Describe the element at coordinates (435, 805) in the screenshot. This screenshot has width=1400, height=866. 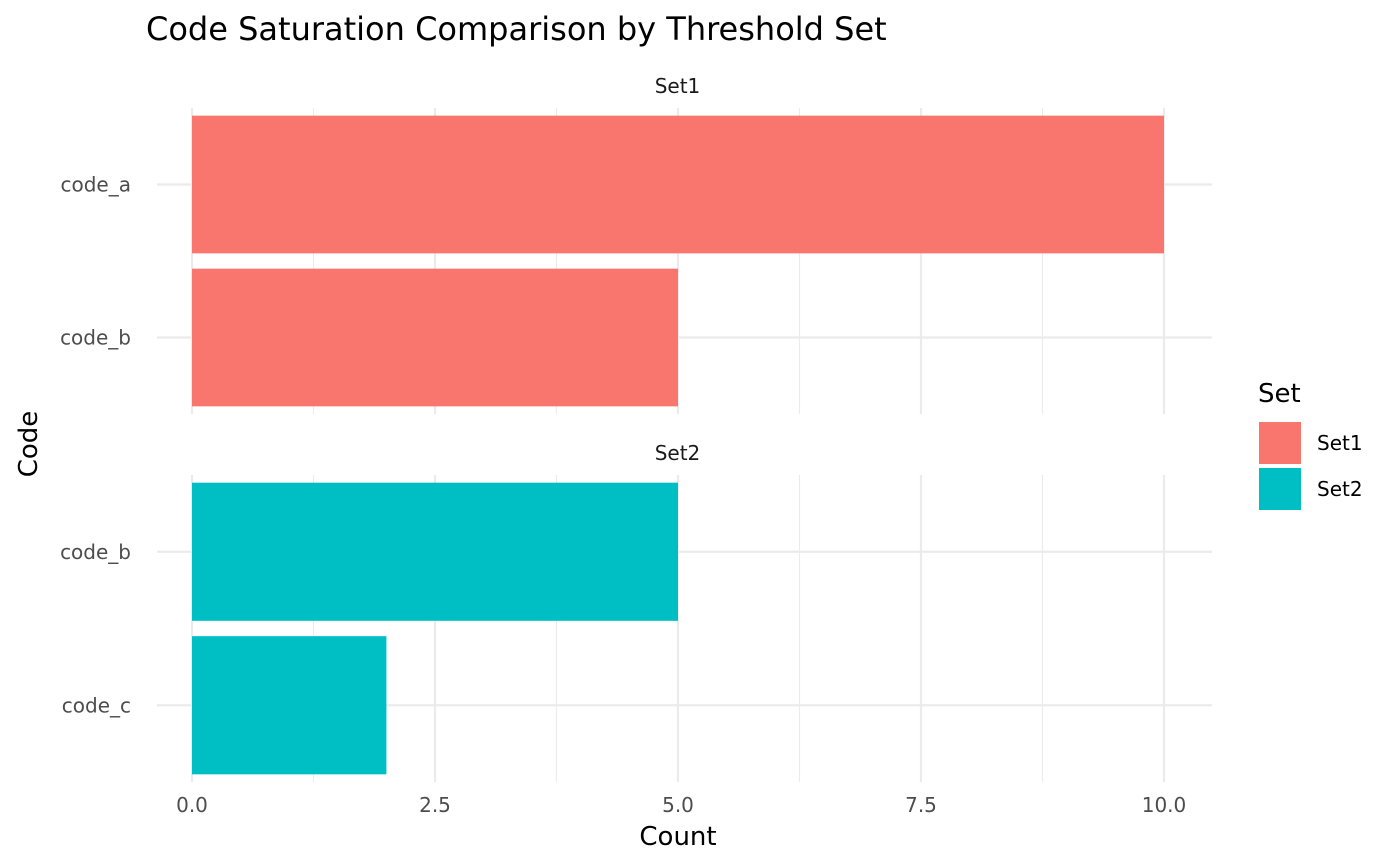
I see `x-tick-label: 2.5` at that location.